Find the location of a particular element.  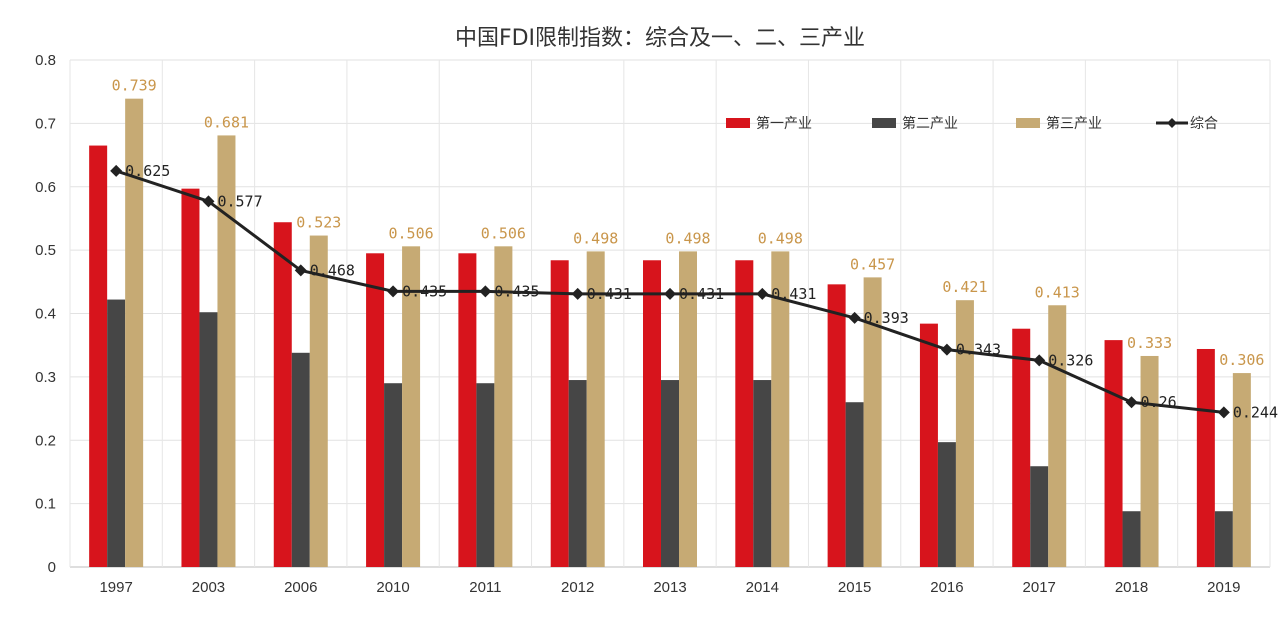

x-tick-label: 2010 is located at coordinates (392, 587).